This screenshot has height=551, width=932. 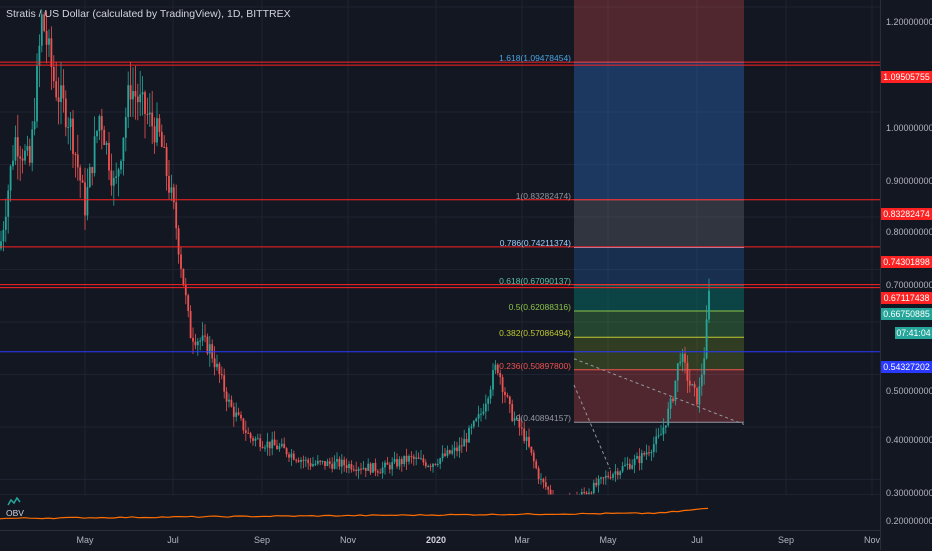 I want to click on fib-label: 0(0.40894157), so click(x=543, y=418).